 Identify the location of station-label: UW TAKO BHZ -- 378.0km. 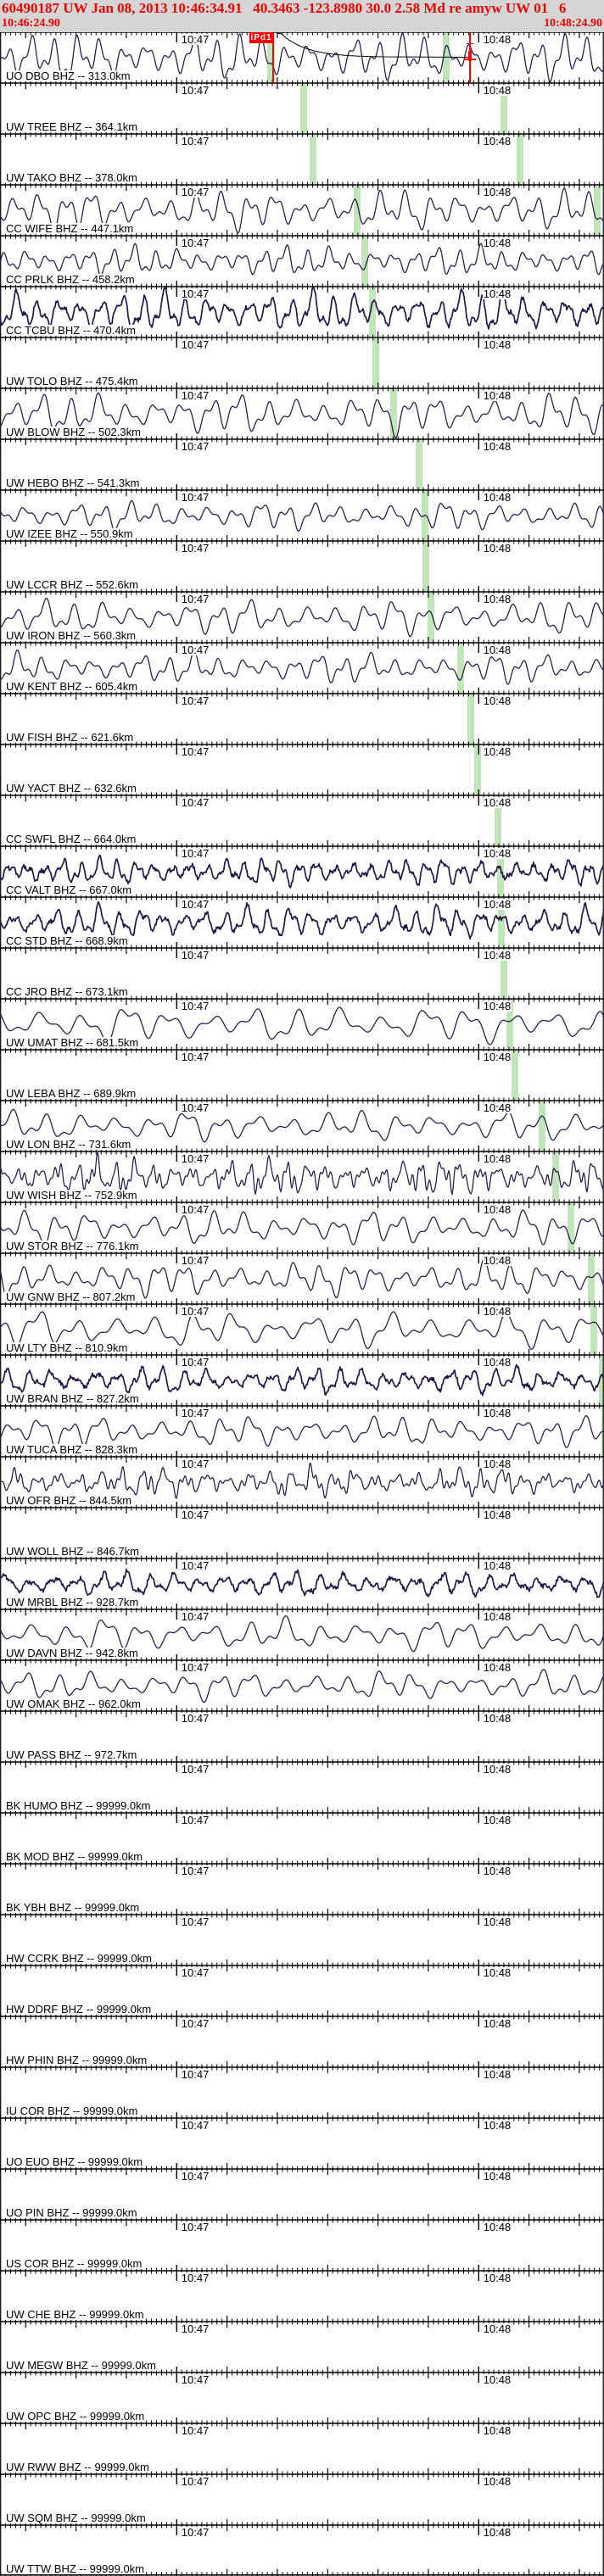
(71, 177).